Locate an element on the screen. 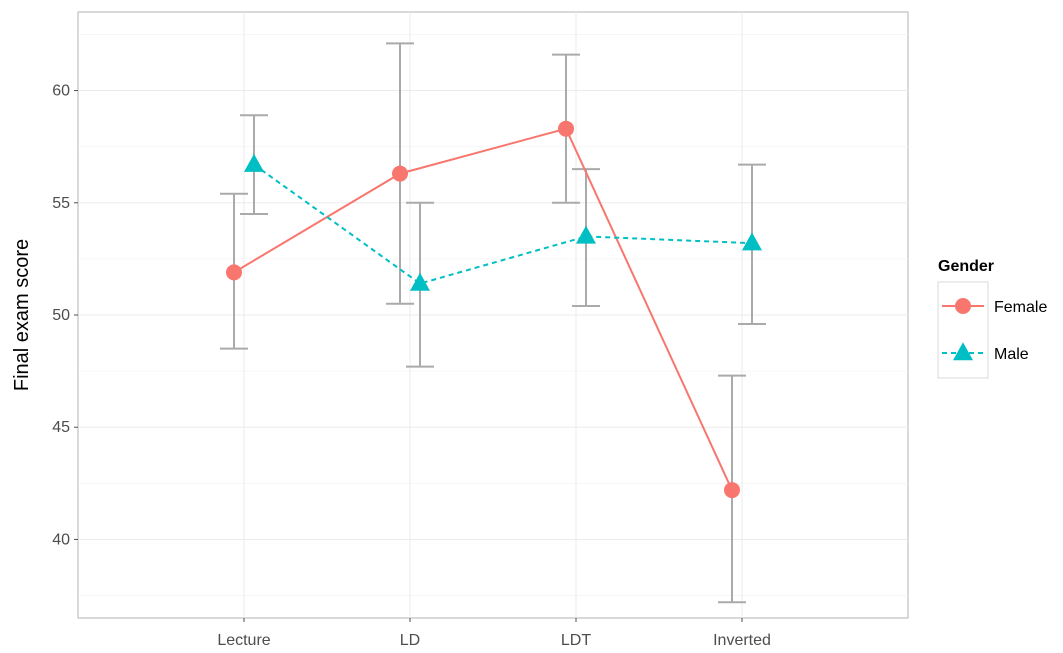 Image resolution: width=1063 pixels, height=653 pixels. y-tick-label: 55 is located at coordinates (61, 203).